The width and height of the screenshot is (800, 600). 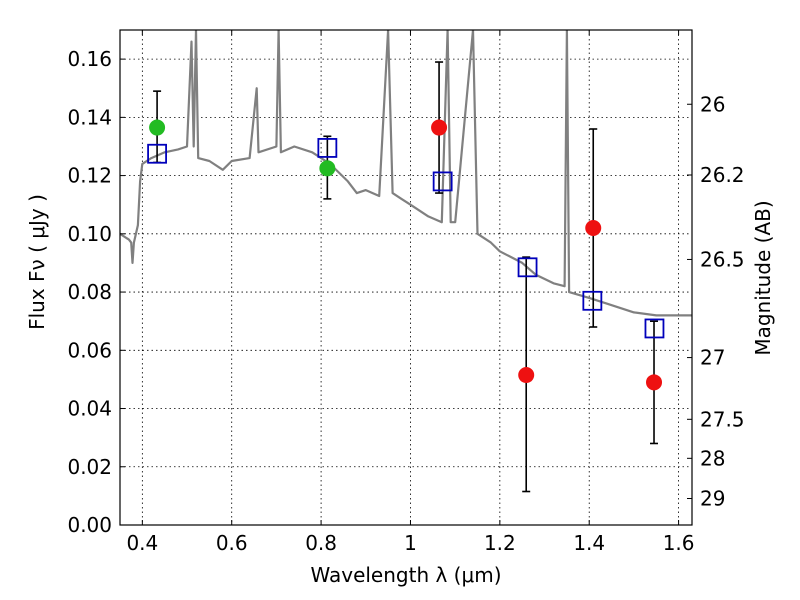 I want to click on right-tick-label: 26.2, so click(x=722, y=175).